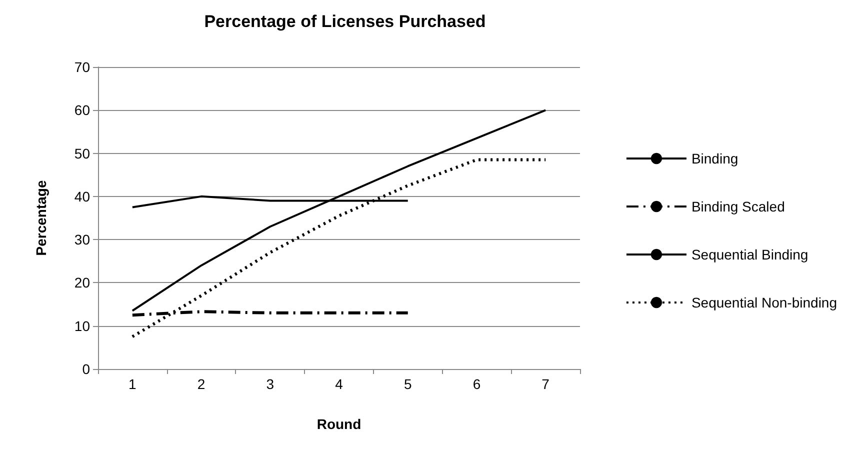 The image size is (862, 461). Describe the element at coordinates (82, 240) in the screenshot. I see `y-tick-label: 30` at that location.